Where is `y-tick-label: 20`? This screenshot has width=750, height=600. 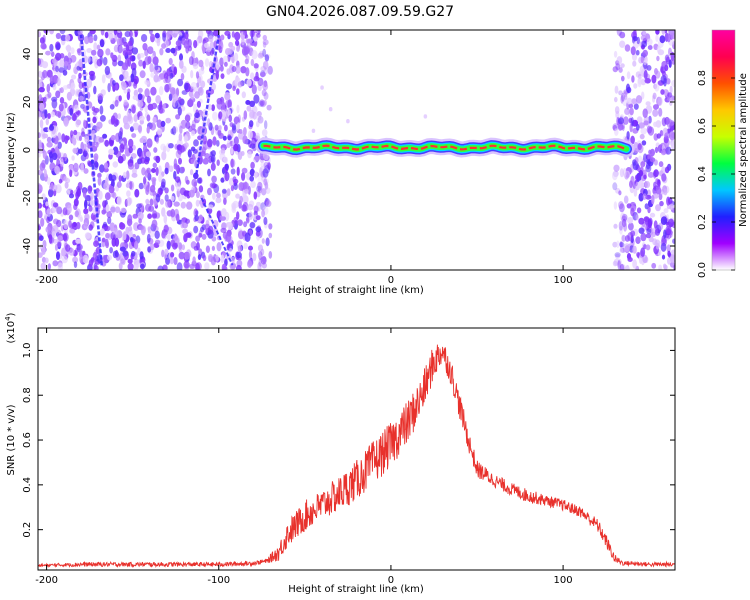 y-tick-label: 20 is located at coordinates (27, 102).